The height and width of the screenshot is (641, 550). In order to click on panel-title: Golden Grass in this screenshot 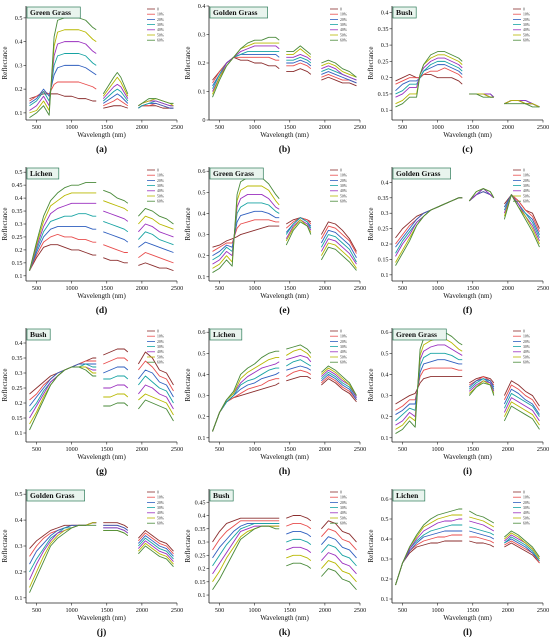, I will do `click(52, 495)`.